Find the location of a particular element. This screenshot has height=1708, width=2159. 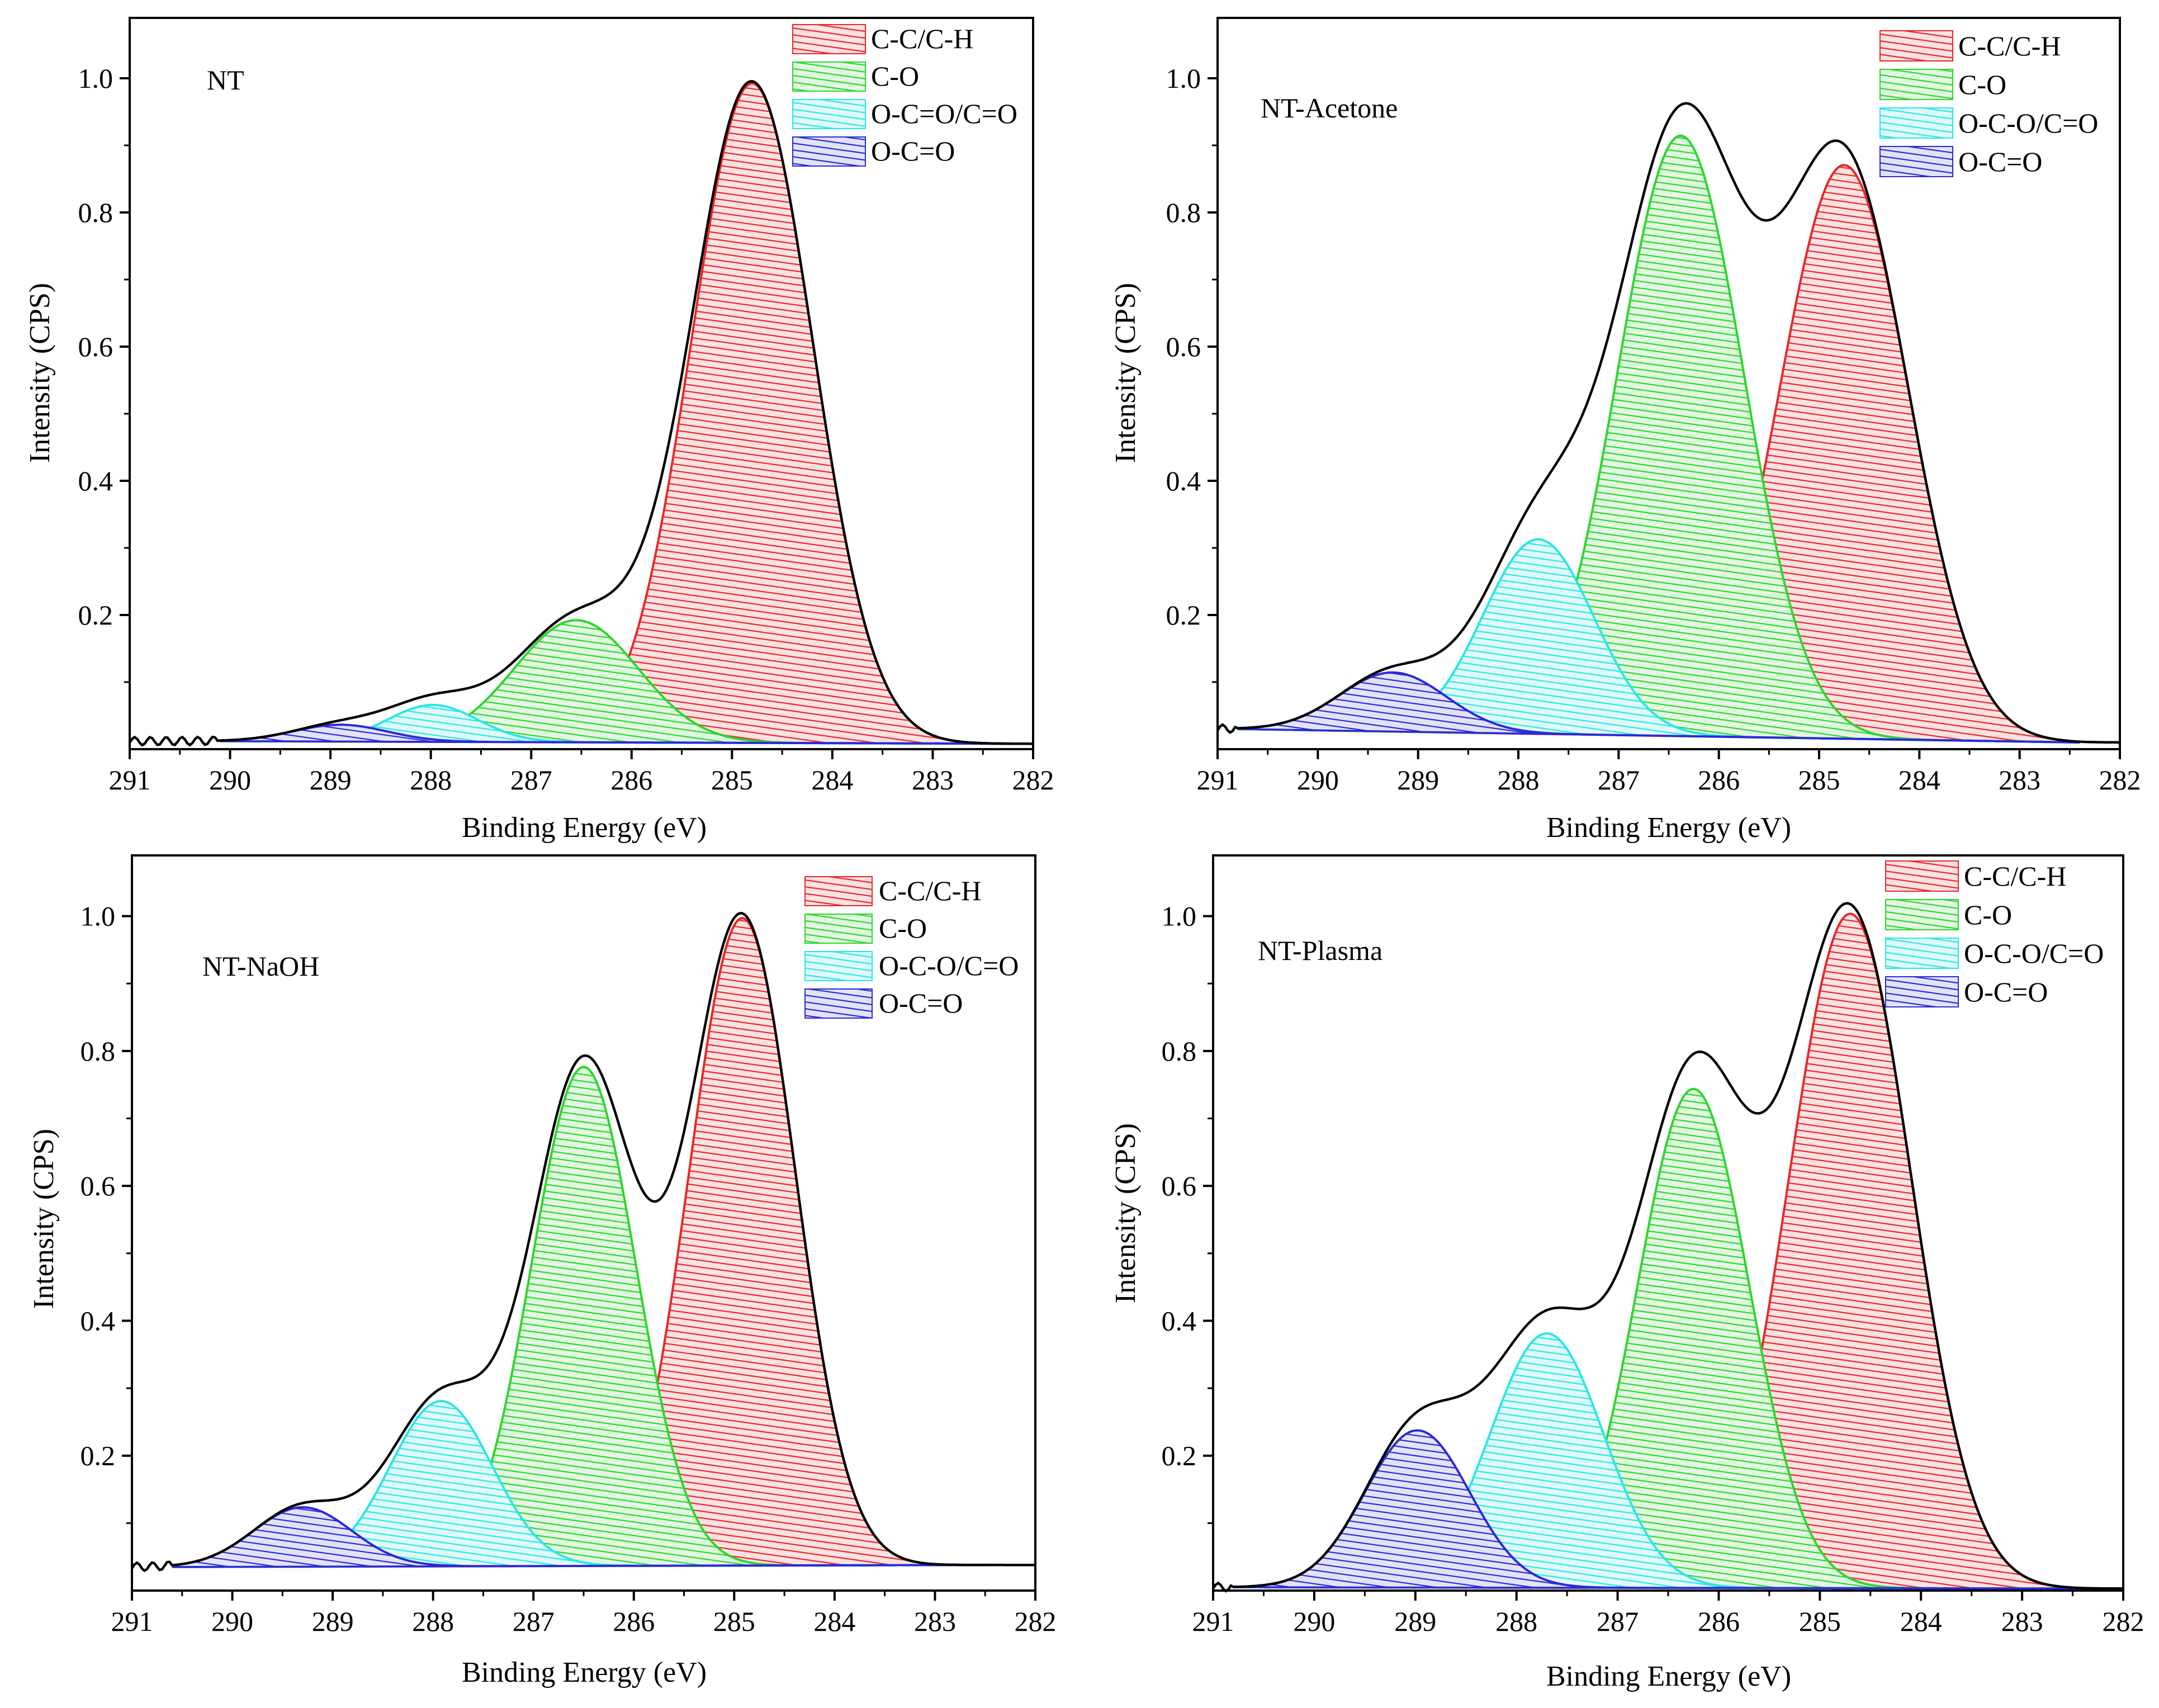

panel-title: NT-Acetone is located at coordinates (1329, 108).